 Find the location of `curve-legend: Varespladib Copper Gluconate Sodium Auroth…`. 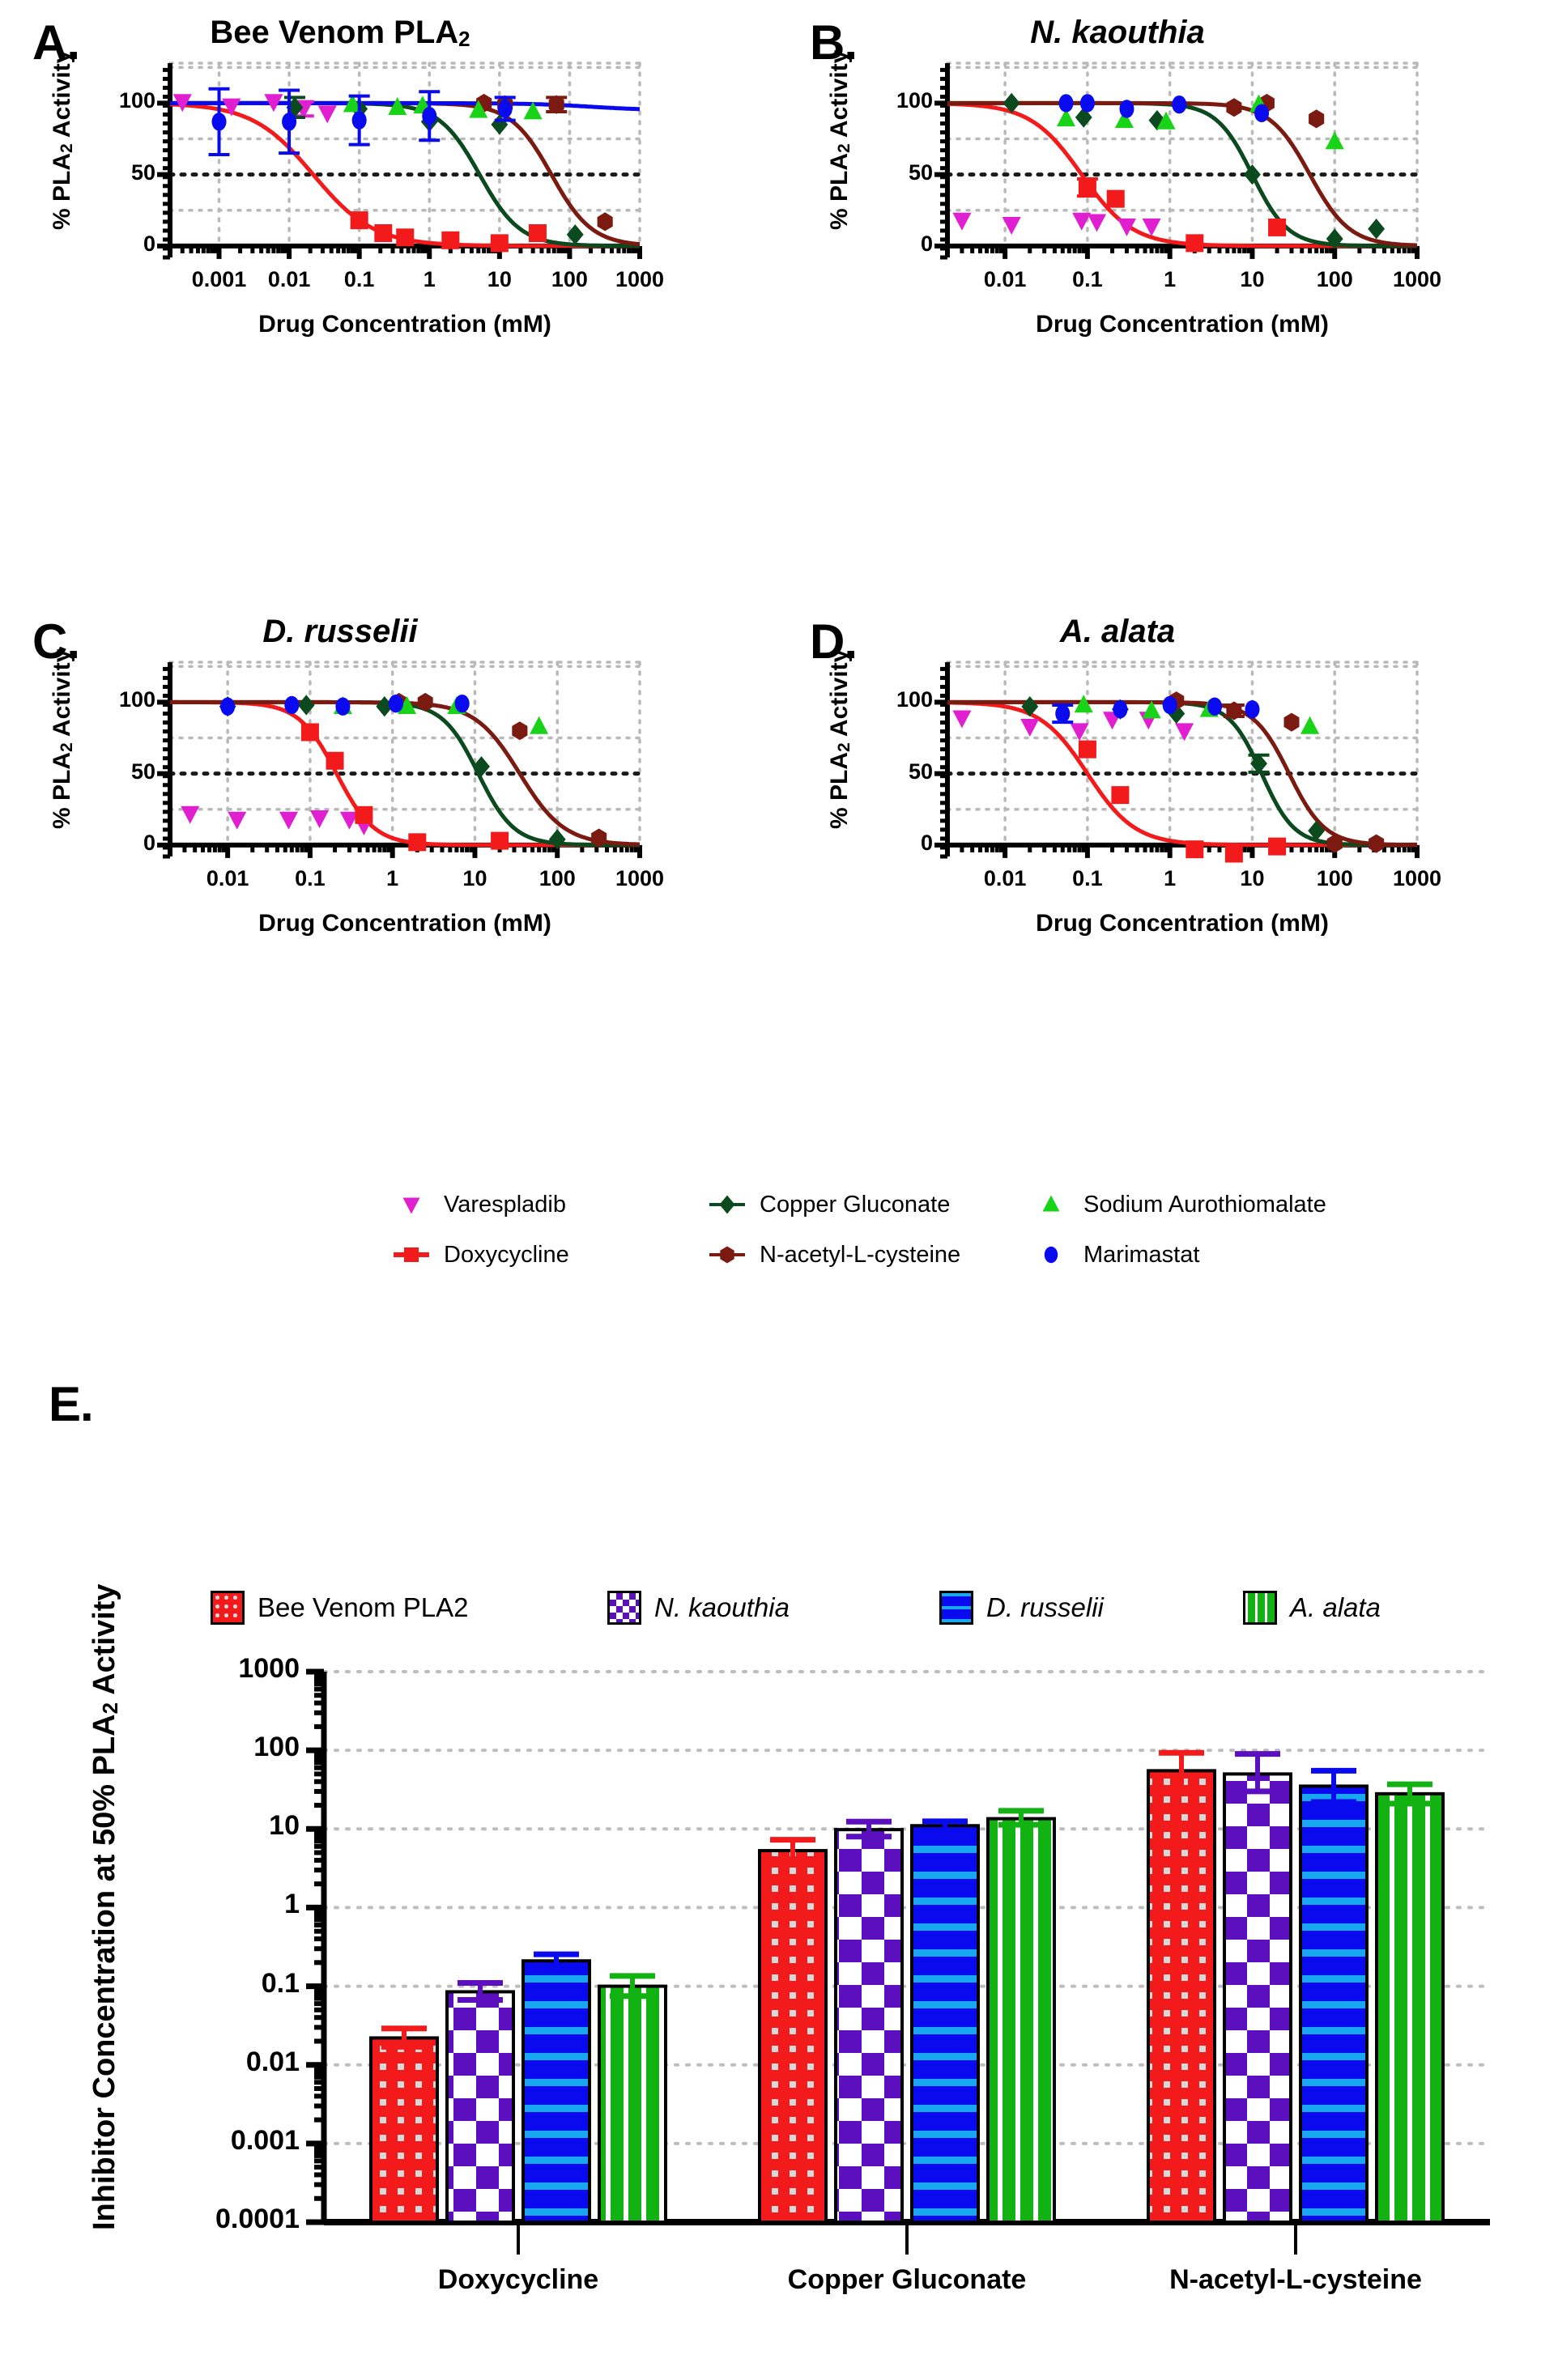

curve-legend: Varespladib Copper Gluconate Sodium Auroth… is located at coordinates (857, 1243).